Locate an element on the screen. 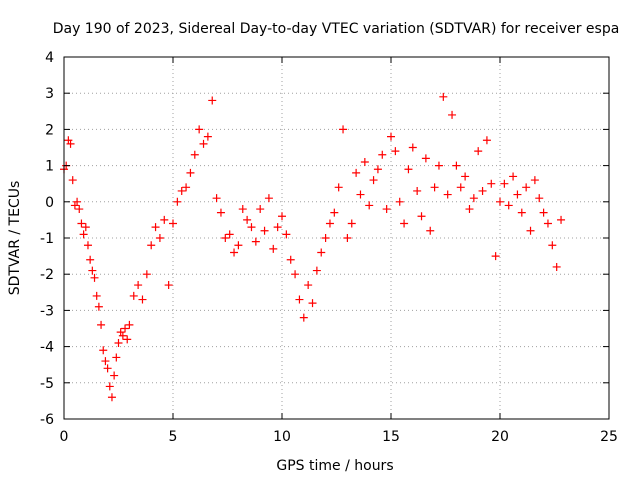 Image resolution: width=640 pixels, height=480 pixels. y-tick-label: 1 is located at coordinates (49, 167).